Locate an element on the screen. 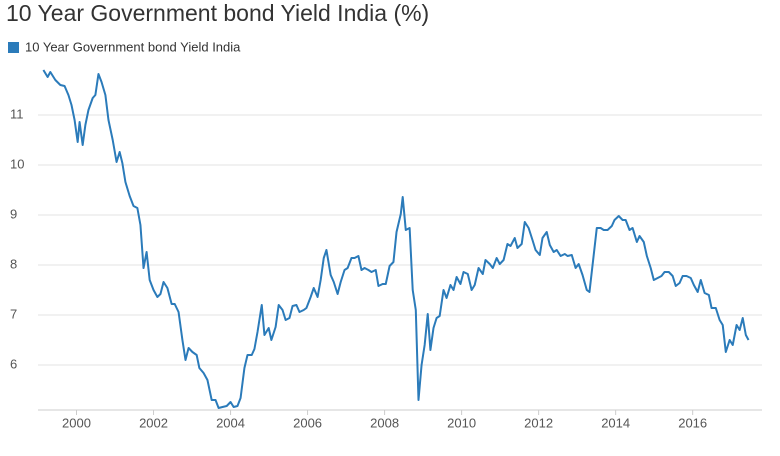  x-tick-label: 2010 is located at coordinates (461, 422).